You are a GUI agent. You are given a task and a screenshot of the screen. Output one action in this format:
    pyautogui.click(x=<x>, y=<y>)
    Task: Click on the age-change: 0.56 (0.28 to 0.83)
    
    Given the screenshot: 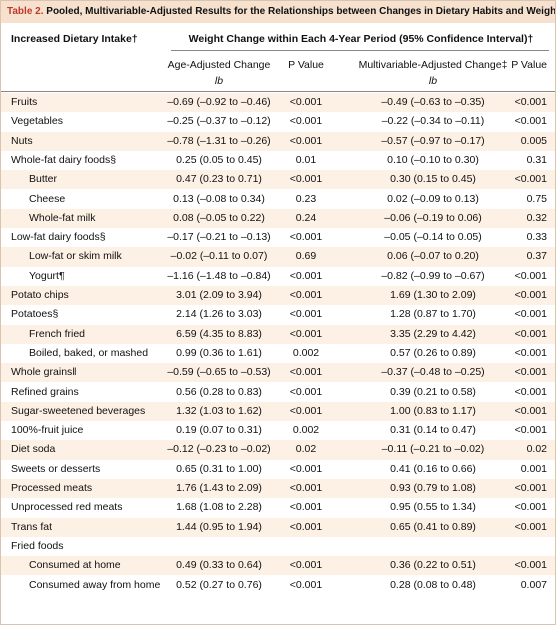 What is the action you would take?
    pyautogui.click(x=219, y=391)
    